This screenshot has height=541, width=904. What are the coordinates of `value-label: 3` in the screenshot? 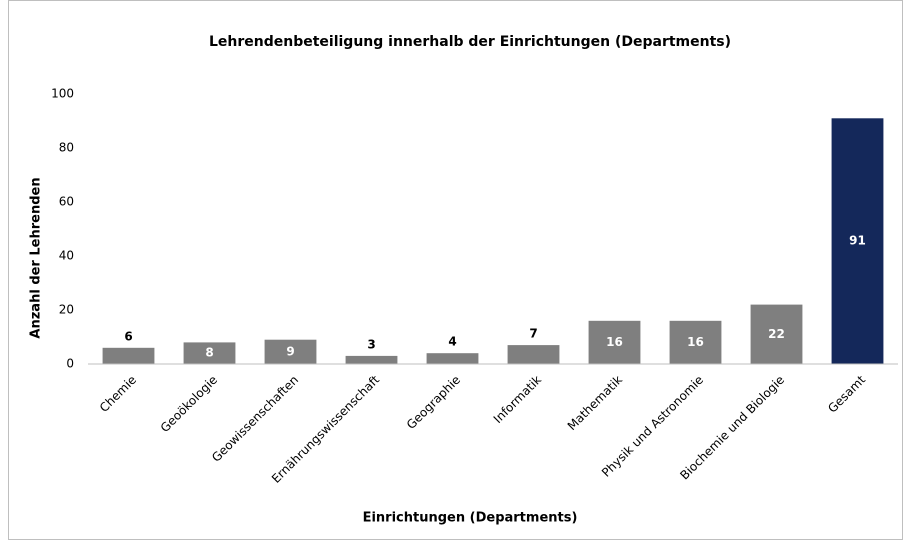 It's located at (371, 344).